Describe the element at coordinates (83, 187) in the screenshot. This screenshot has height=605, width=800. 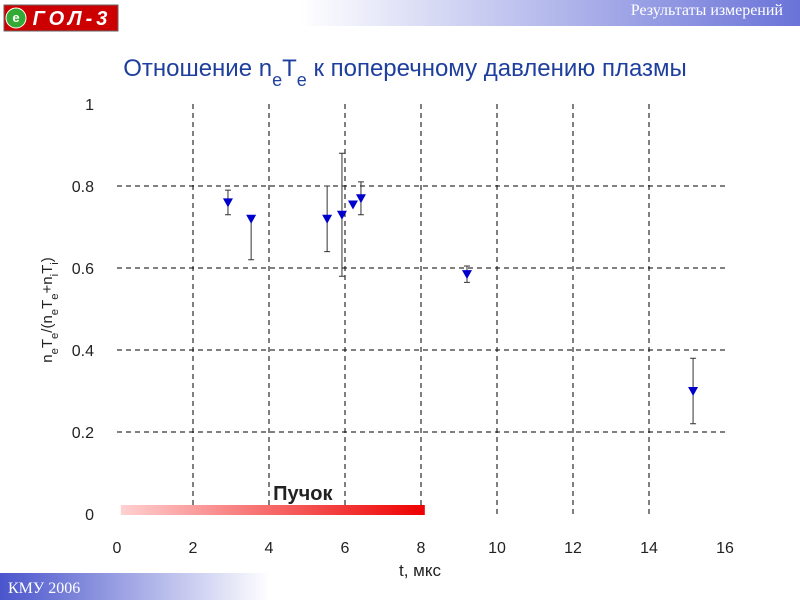
I see `y-tick-label: 0.8` at that location.